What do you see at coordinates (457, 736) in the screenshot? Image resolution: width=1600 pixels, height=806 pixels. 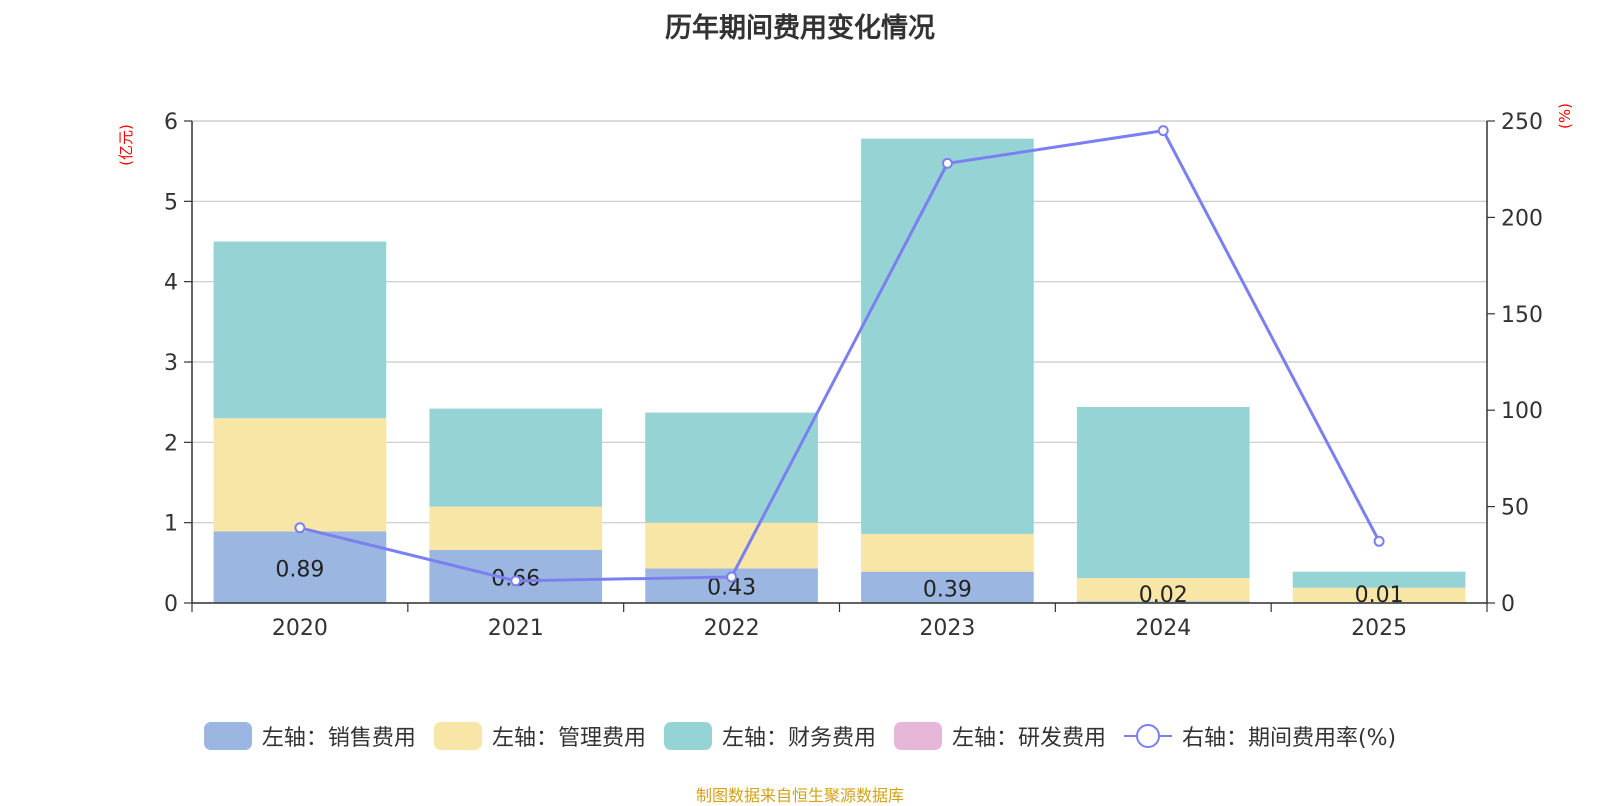 I see `legend-swatch-admin` at bounding box center [457, 736].